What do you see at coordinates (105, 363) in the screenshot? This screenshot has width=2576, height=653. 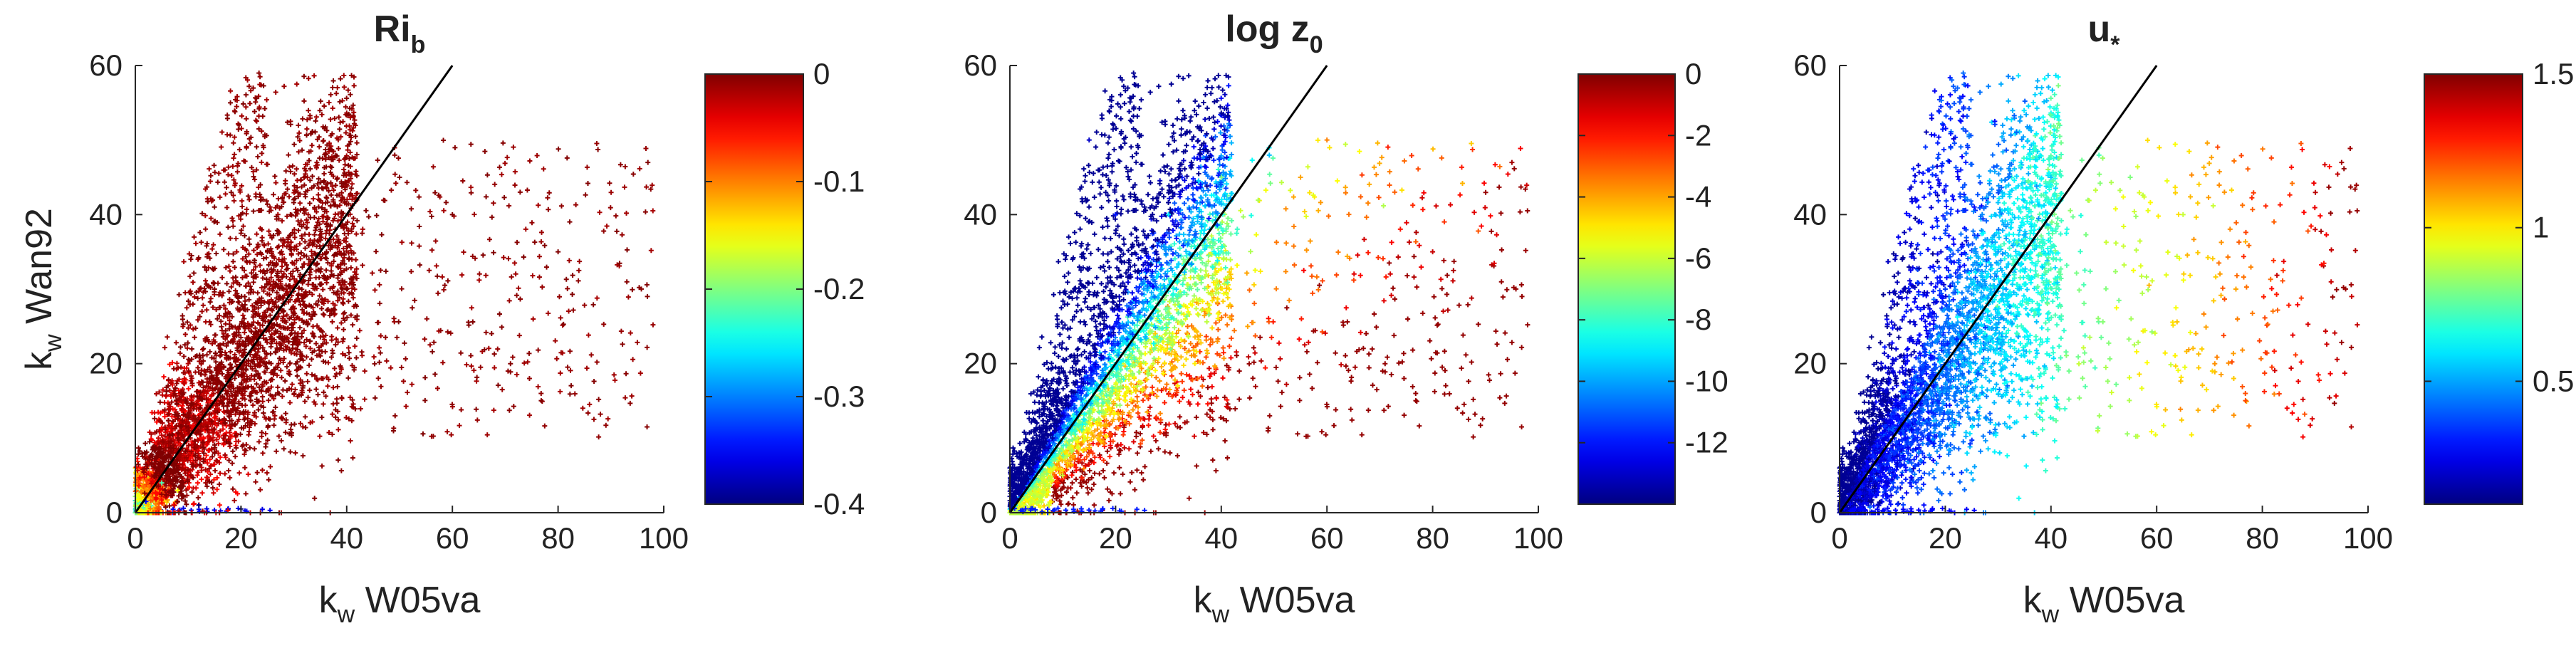 I see `y-tick-label: 20` at bounding box center [105, 363].